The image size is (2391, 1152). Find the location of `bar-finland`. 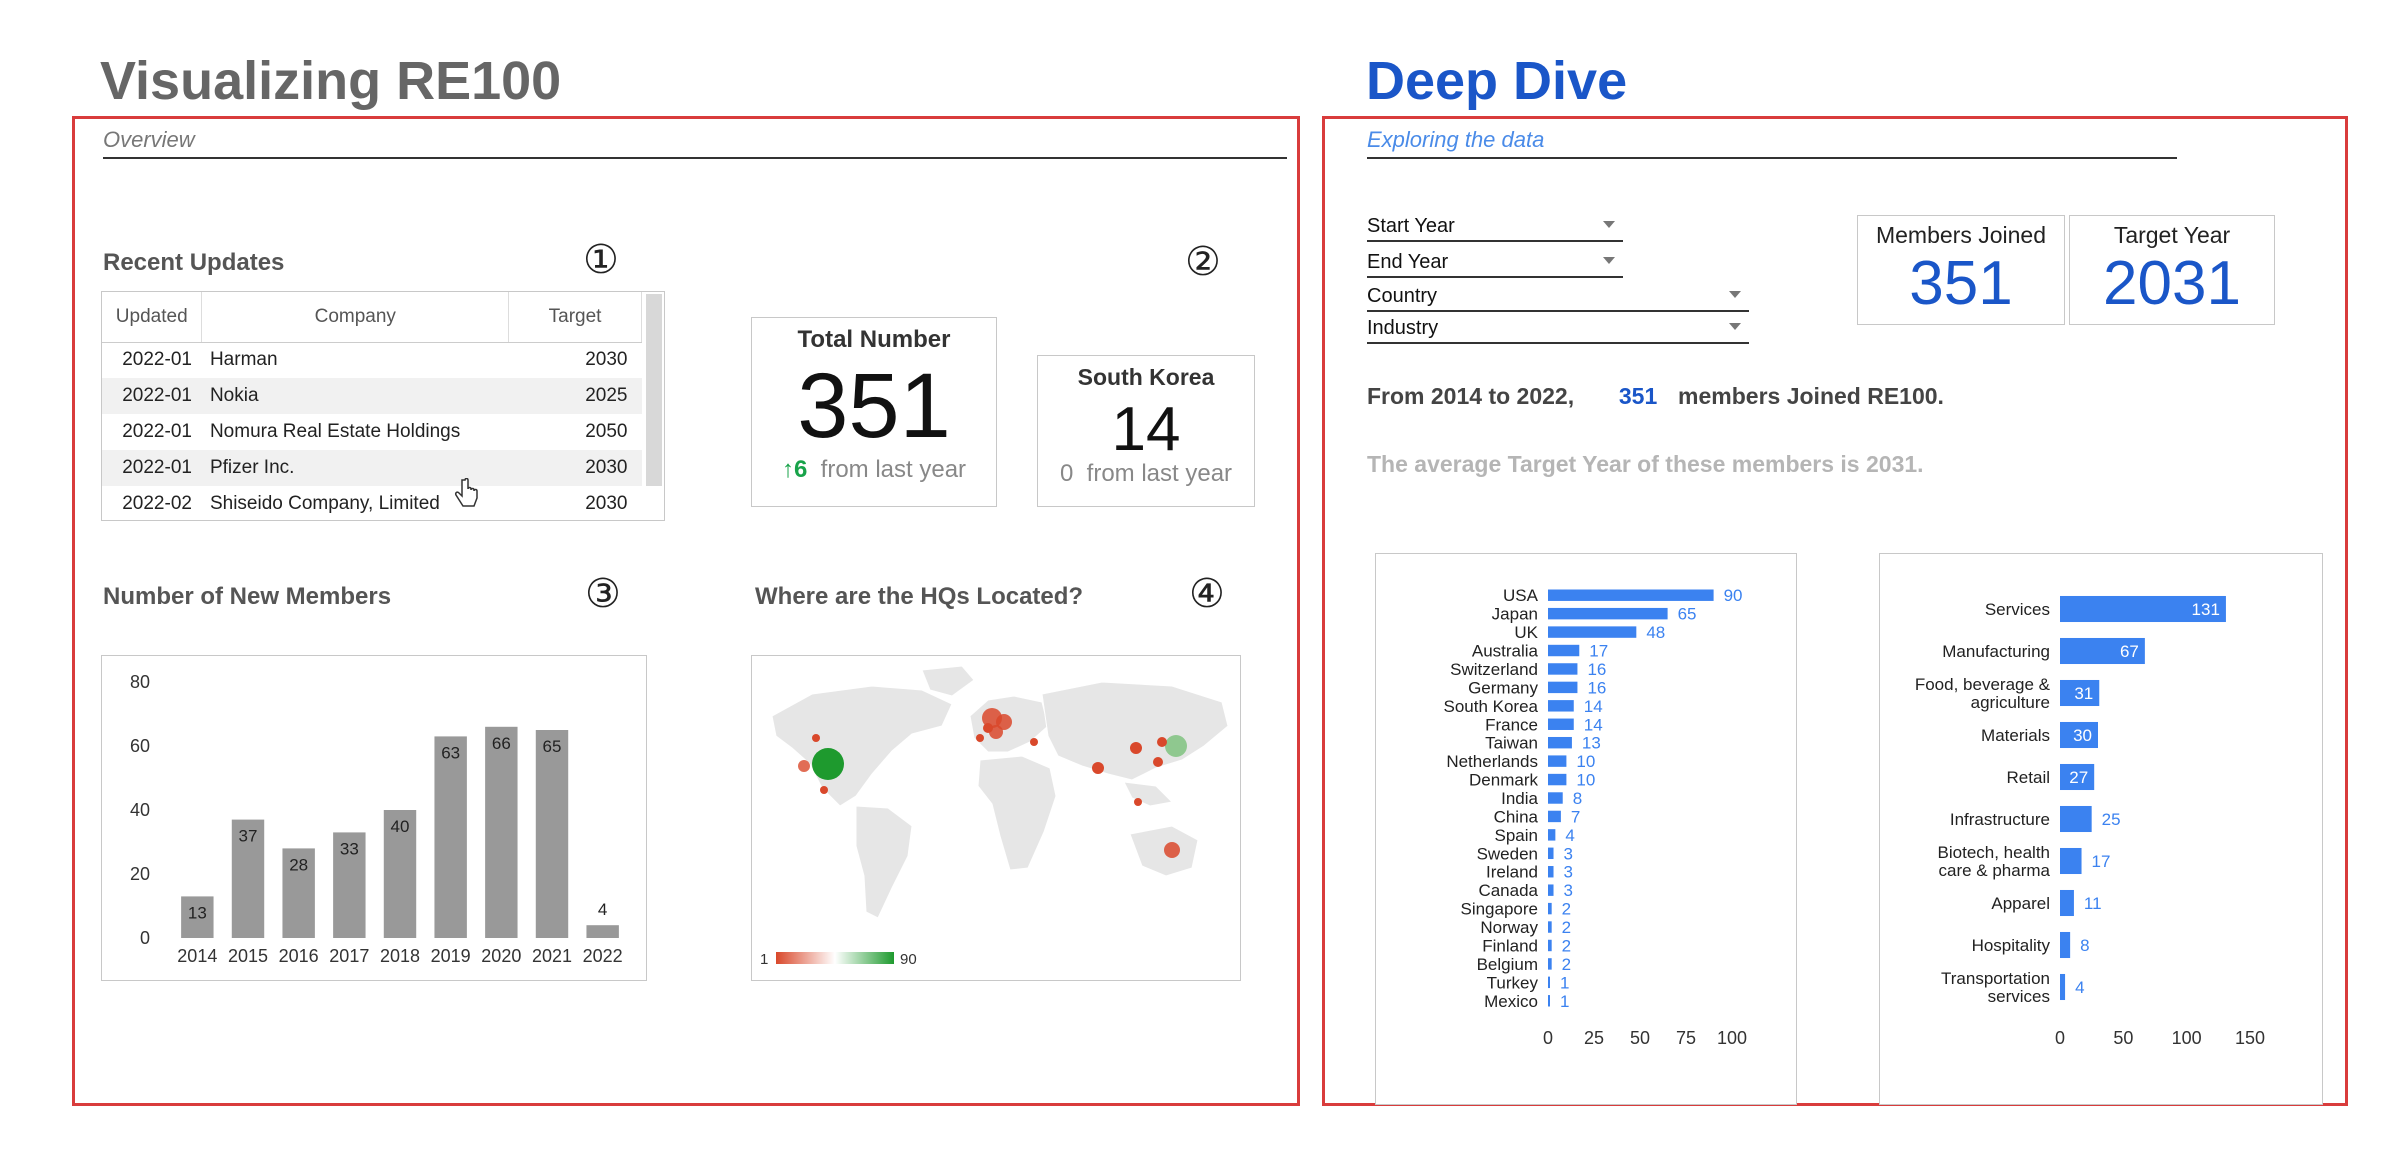

bar-finland is located at coordinates (1550, 945).